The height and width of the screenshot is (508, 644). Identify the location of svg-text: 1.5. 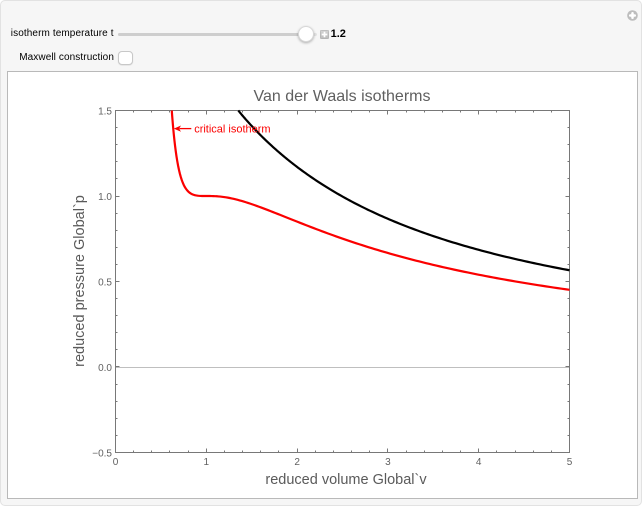
(105, 112).